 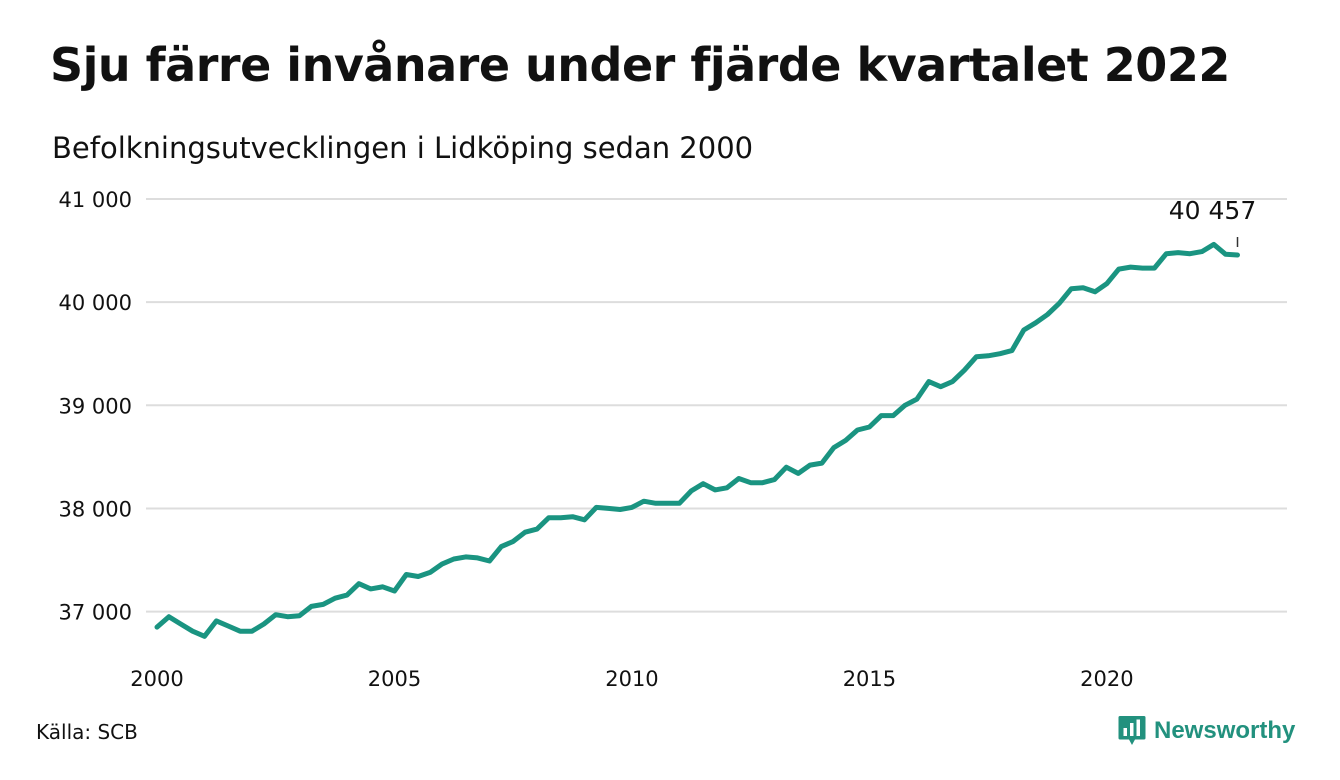 What do you see at coordinates (1106, 679) in the screenshot?
I see `x-tick-label: 2020` at bounding box center [1106, 679].